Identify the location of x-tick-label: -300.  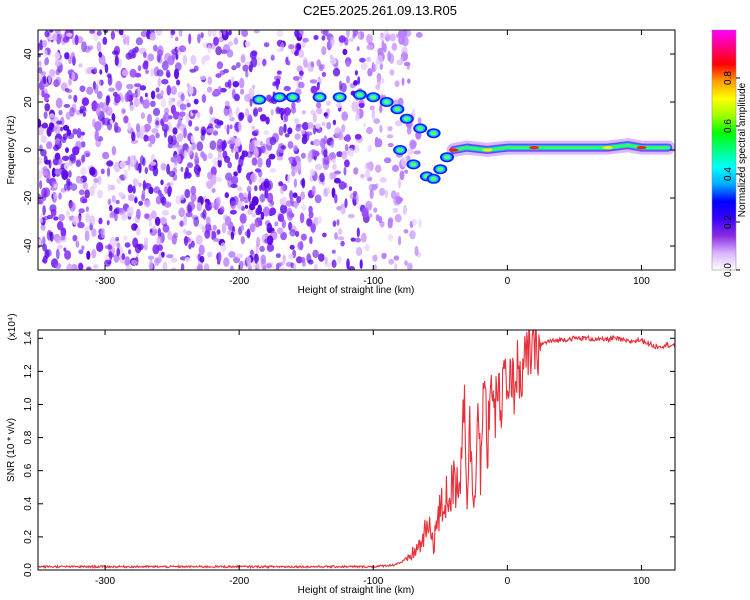
(105, 281).